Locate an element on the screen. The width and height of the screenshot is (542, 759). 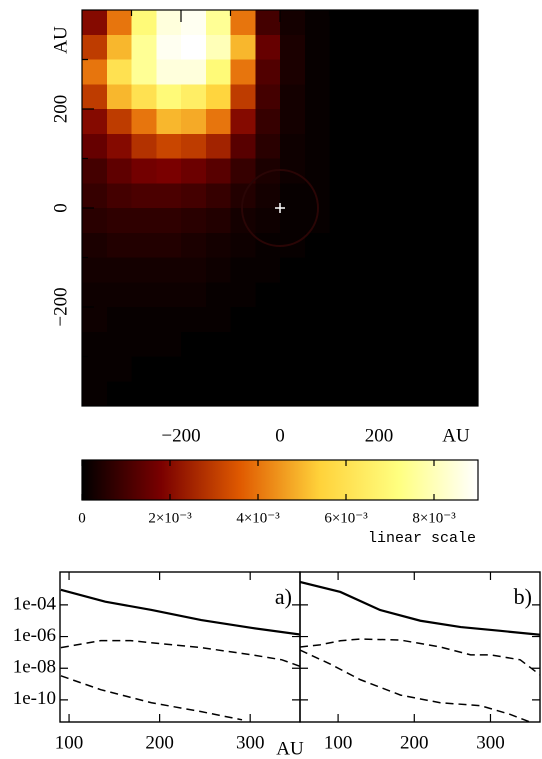
y-tick-label: 200 is located at coordinates (60, 109).